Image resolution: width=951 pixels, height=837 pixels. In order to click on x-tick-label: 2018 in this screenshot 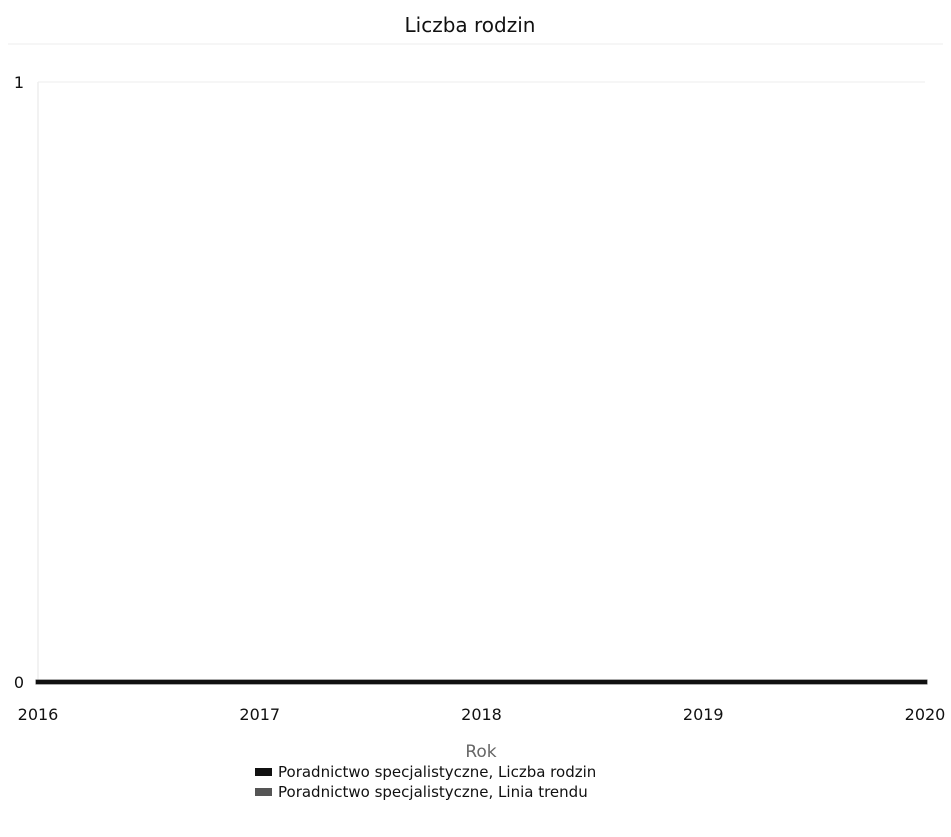, I will do `click(481, 714)`.